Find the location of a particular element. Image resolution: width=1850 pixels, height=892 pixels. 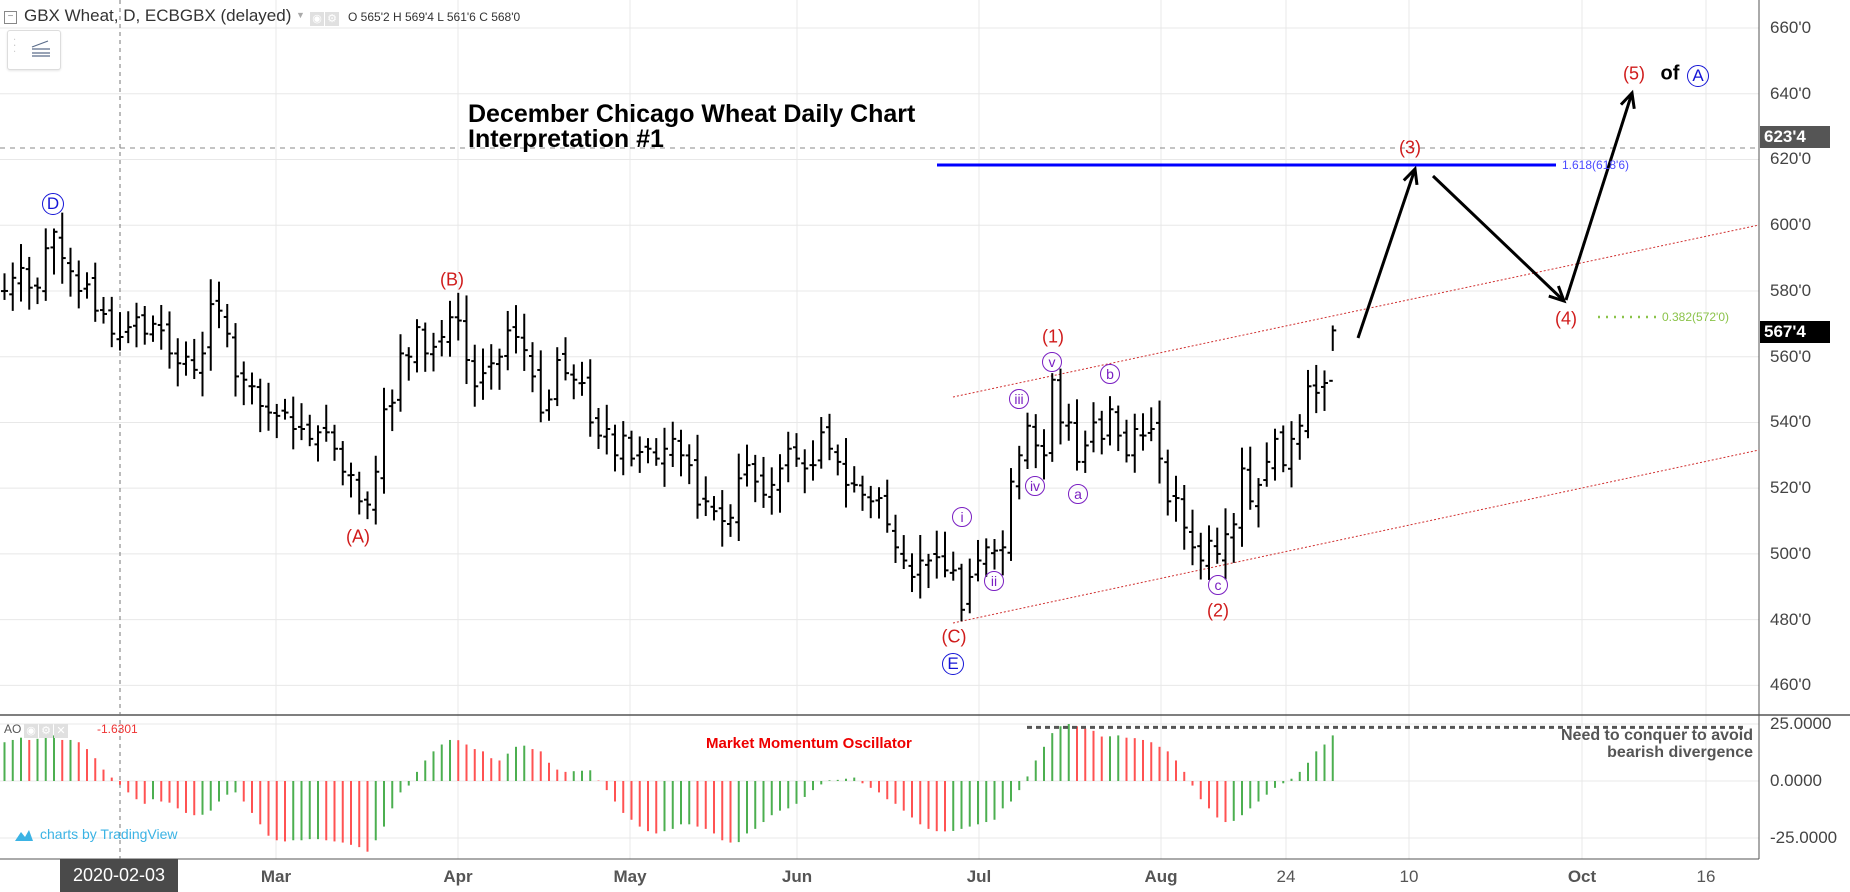

wave-label-b: (B) is located at coordinates (452, 279).